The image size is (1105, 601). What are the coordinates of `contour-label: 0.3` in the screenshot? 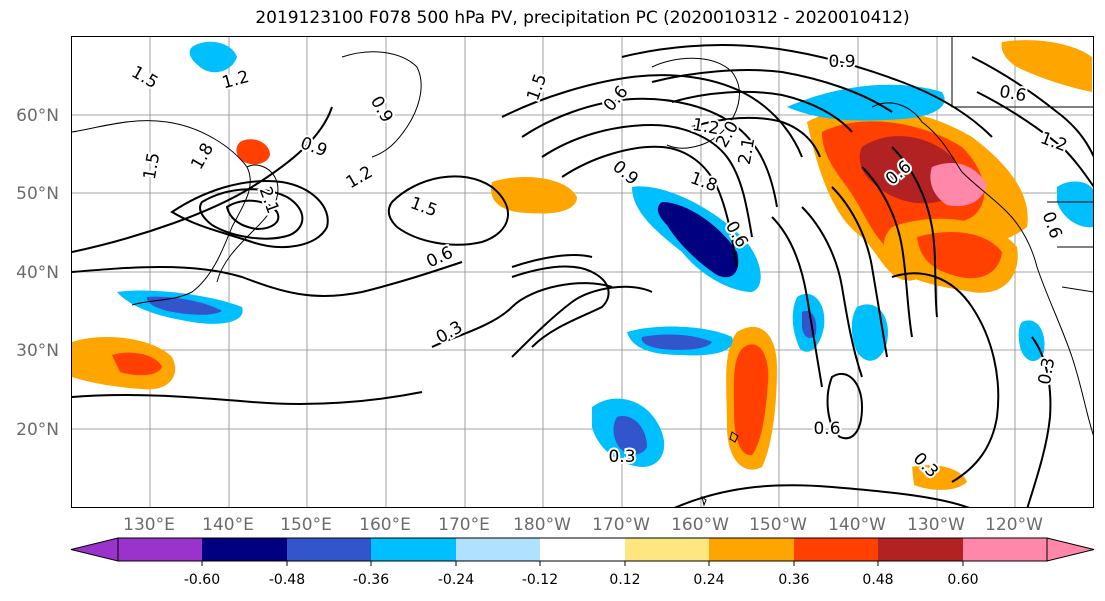 It's located at (621, 457).